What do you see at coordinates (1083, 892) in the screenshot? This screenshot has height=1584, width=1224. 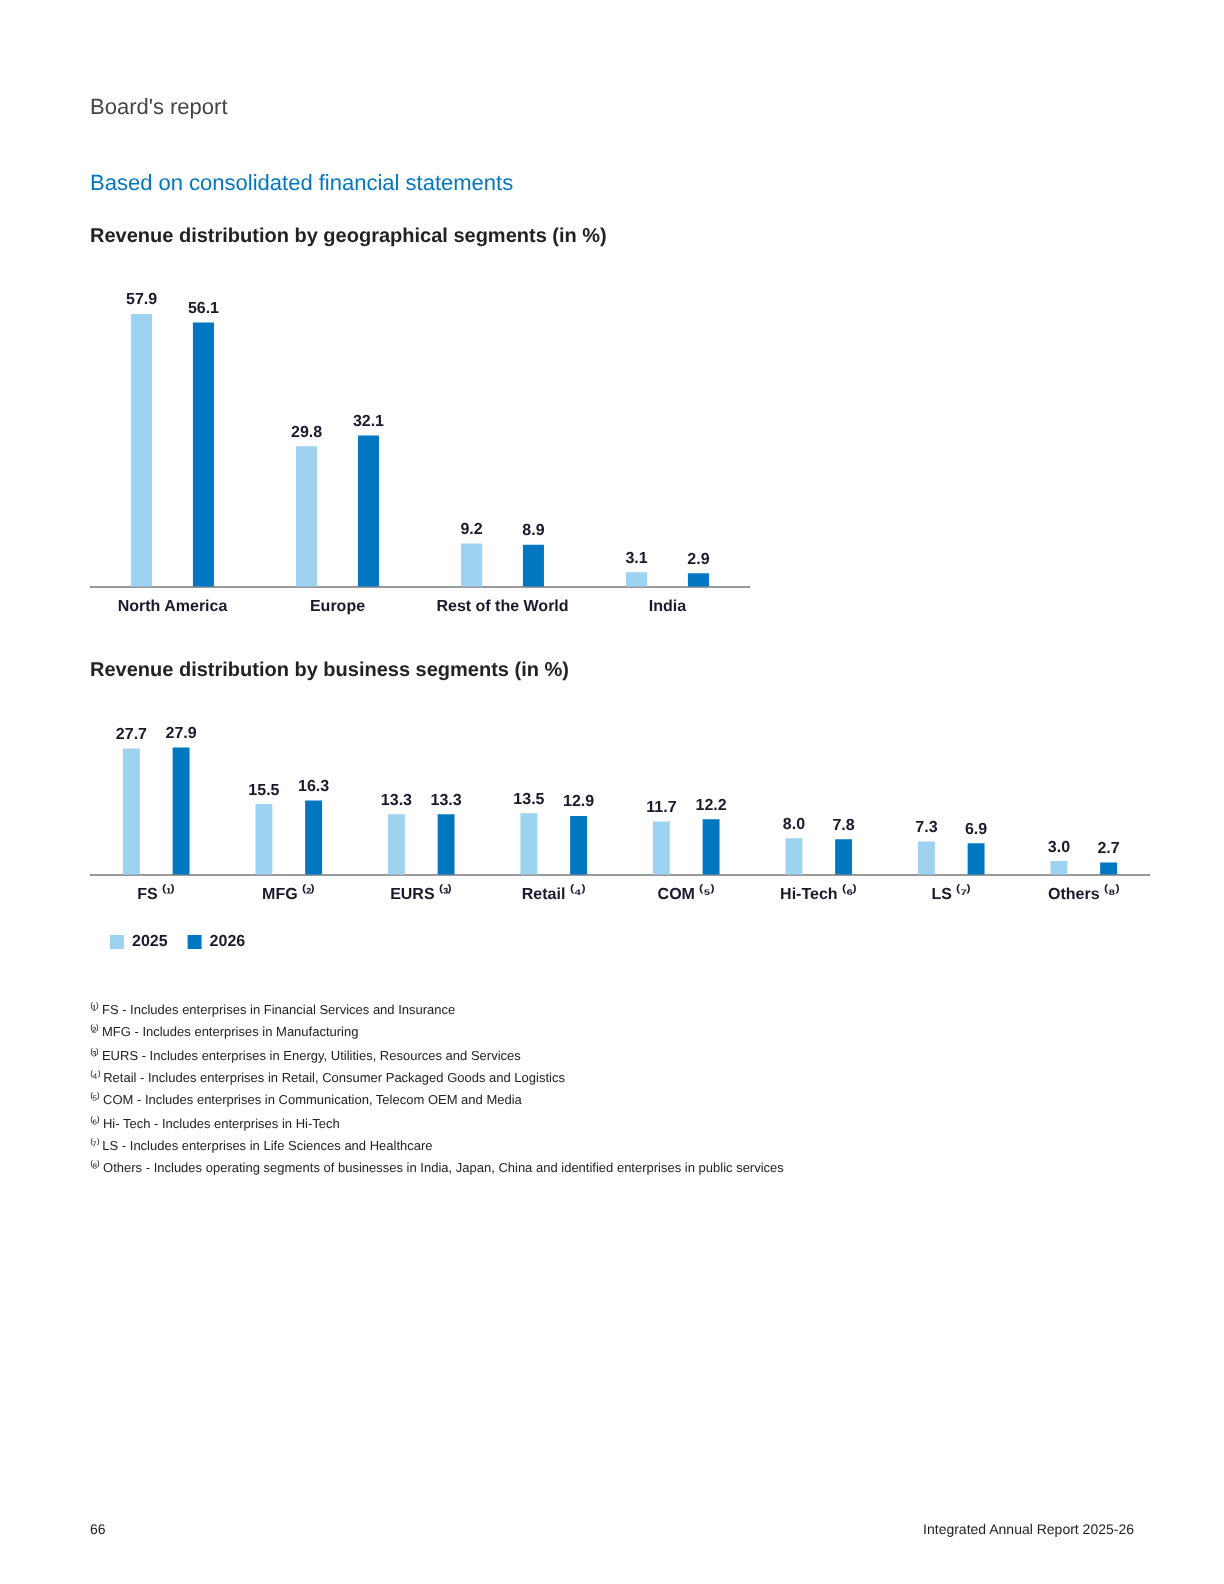 I see `x-tick-label: Others ⁽⁸⁾` at bounding box center [1083, 892].